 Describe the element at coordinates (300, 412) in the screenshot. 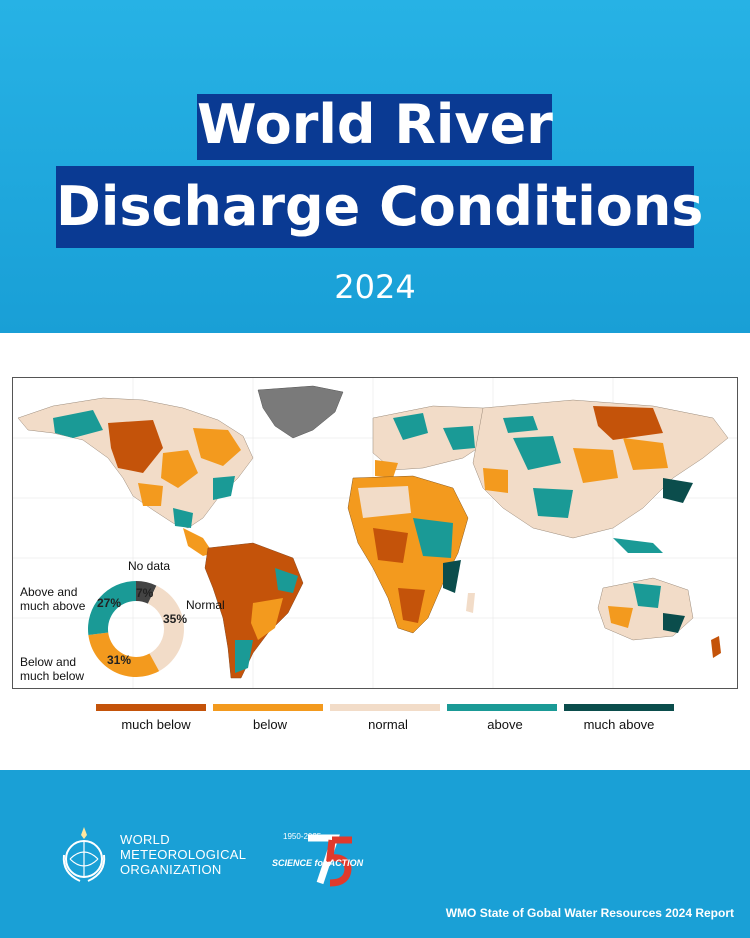

I see `greenland-region` at that location.